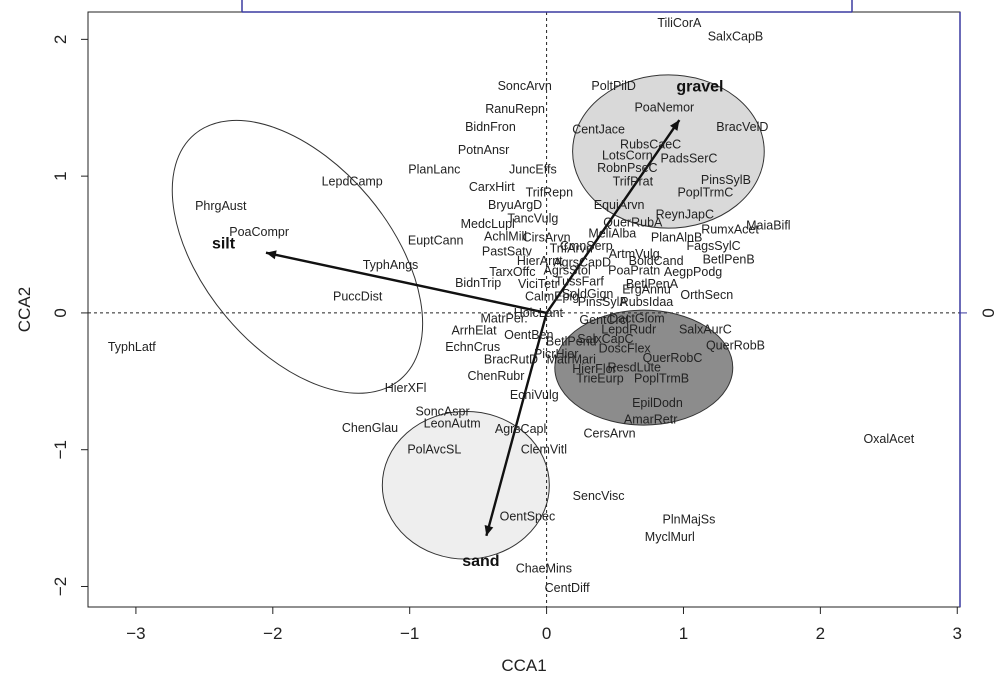 This screenshot has width=998, height=678. What do you see at coordinates (512, 272) in the screenshot?
I see `species-label: TarxOffc` at bounding box center [512, 272].